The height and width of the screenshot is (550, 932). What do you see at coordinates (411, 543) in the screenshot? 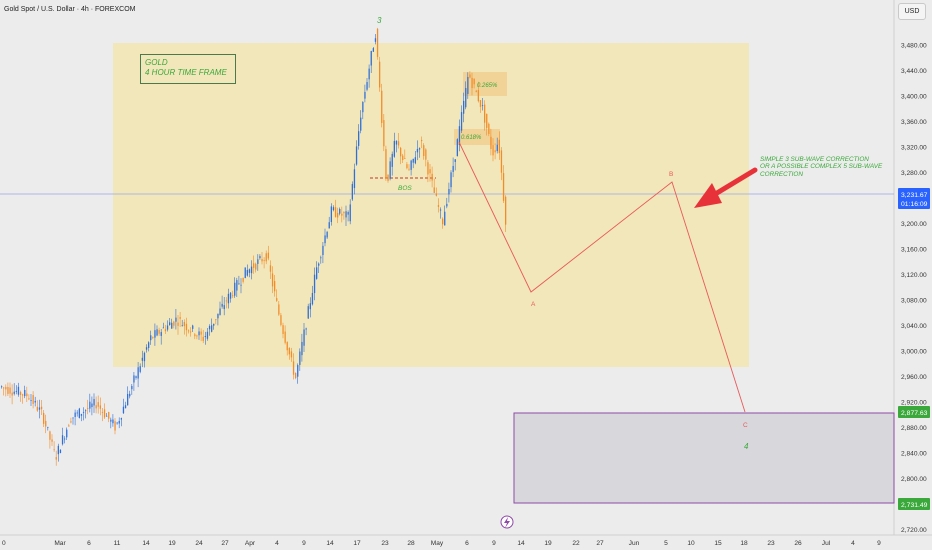
I see `x-tick-label: 28` at bounding box center [411, 543].